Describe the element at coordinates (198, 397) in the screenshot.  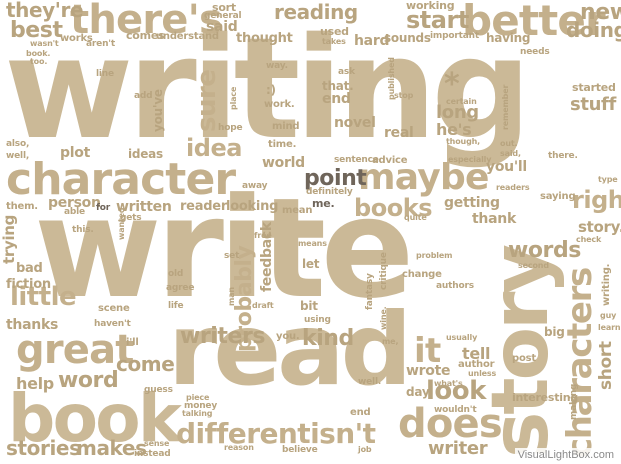
I see `word-piece: piece` at that location.